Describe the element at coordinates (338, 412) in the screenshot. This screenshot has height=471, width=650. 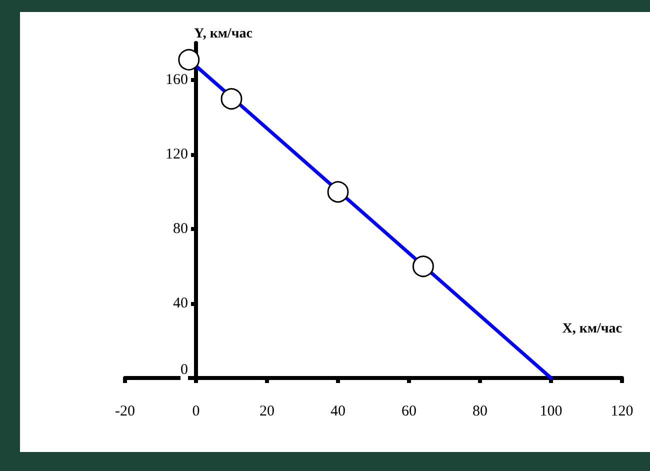
I see `x-tick-label: 40` at that location.